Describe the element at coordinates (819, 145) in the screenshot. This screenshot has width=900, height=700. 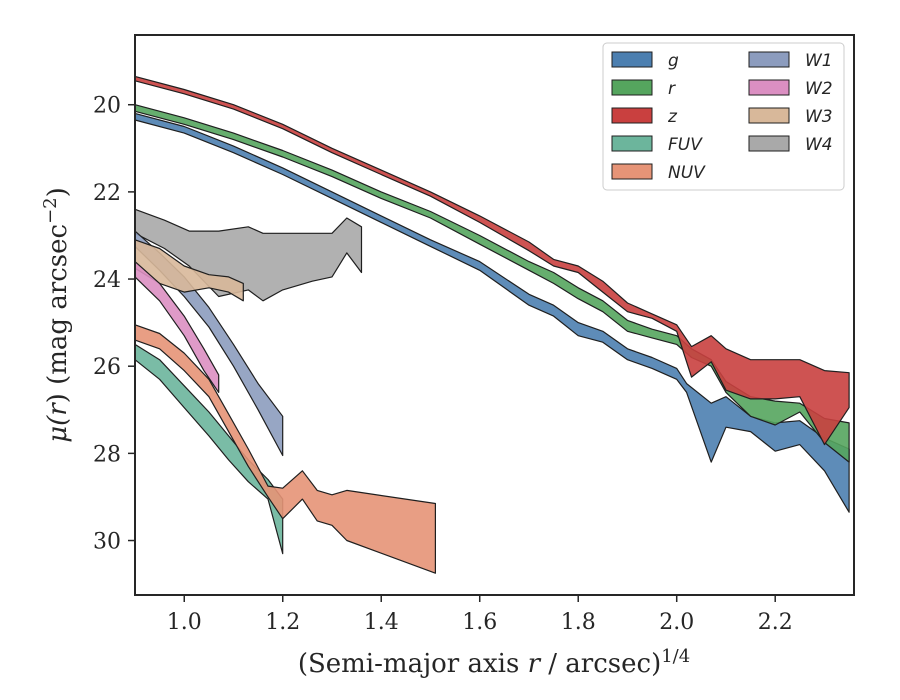
I see `legend-label-w4: W4` at that location.